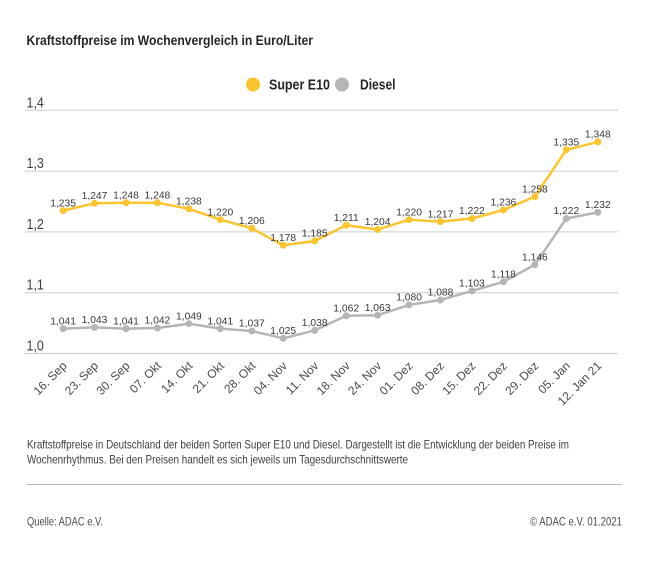 Image resolution: width=650 pixels, height=587 pixels. What do you see at coordinates (189, 316) in the screenshot?
I see `svg-text: 1,049` at bounding box center [189, 316].